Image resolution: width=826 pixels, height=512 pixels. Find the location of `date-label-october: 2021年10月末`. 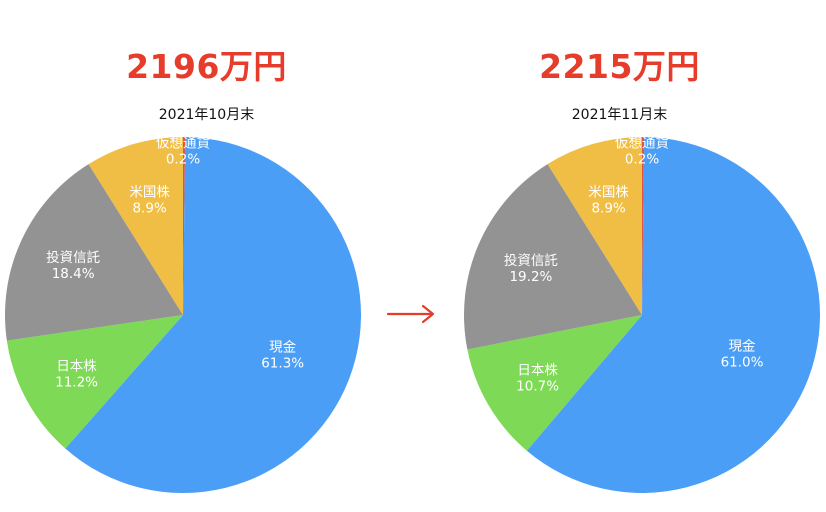

date-label-october: 2021年10月末 is located at coordinates (206, 115).